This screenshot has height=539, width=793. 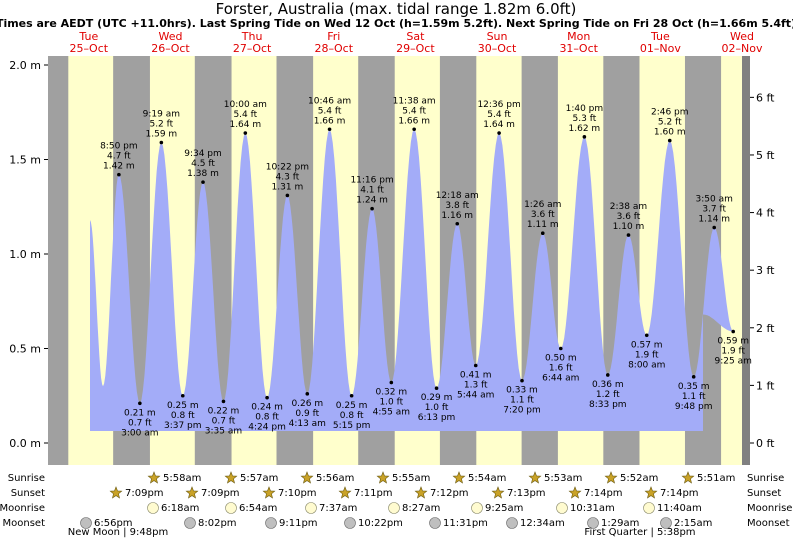 What do you see at coordinates (769, 508) in the screenshot?
I see `almanac-row-label-right: Moonrise` at bounding box center [769, 508].